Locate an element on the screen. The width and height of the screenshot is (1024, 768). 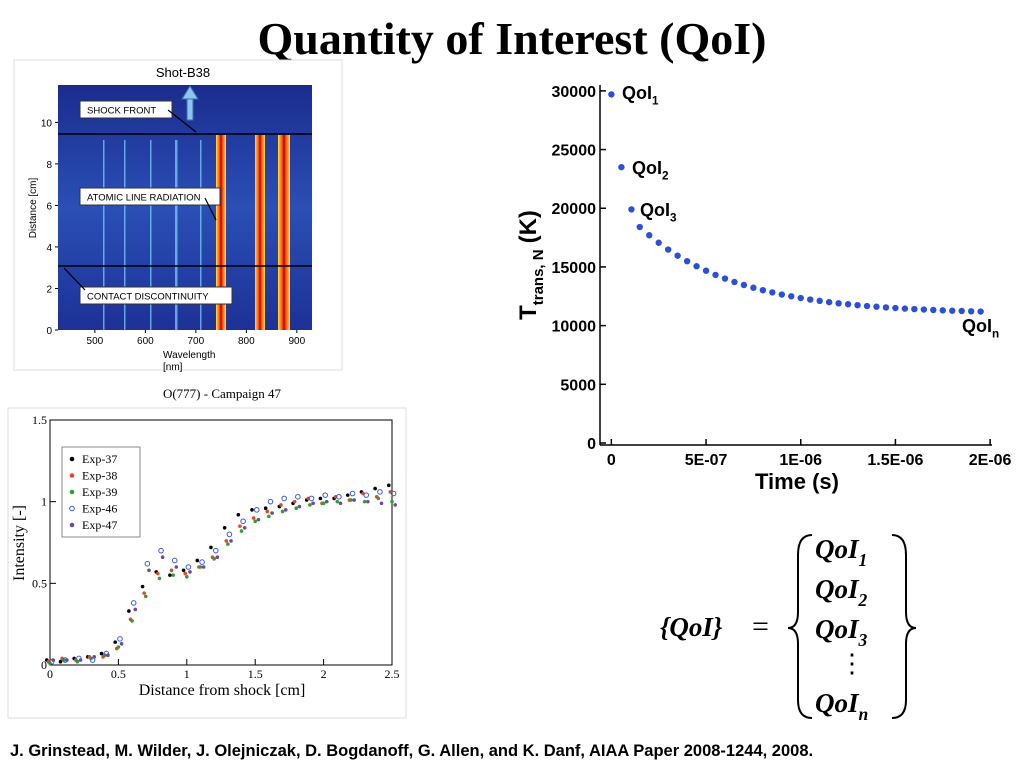
y-tick-label: 1 is located at coordinates (44, 502).